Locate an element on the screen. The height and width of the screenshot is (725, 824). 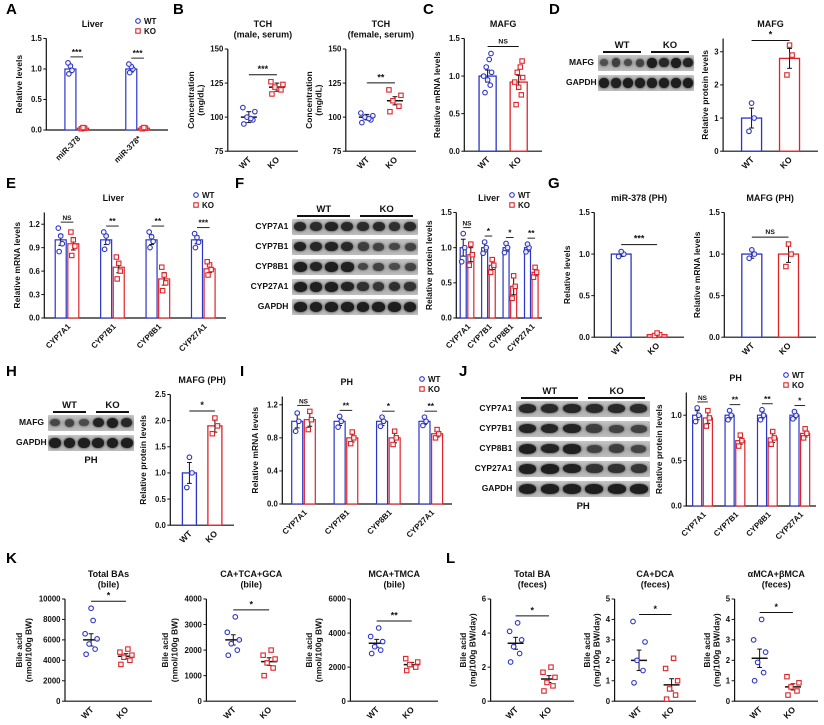
blot-j-ph-cyp: WT KO CYP7A1 CYP7B1 CYP8B1 CYP27A1 GAPDH PH is located at coordinates (562, 449).